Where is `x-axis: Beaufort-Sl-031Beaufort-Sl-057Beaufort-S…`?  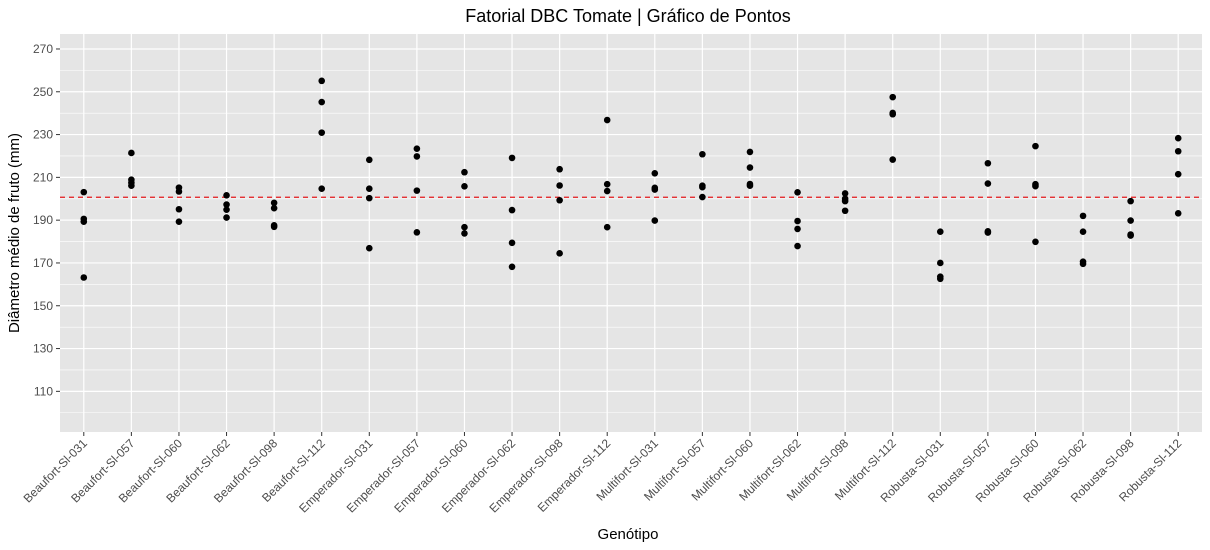 x-axis: Beaufort-Sl-031Beaufort-Sl-057Beaufort-S… is located at coordinates (603, 473).